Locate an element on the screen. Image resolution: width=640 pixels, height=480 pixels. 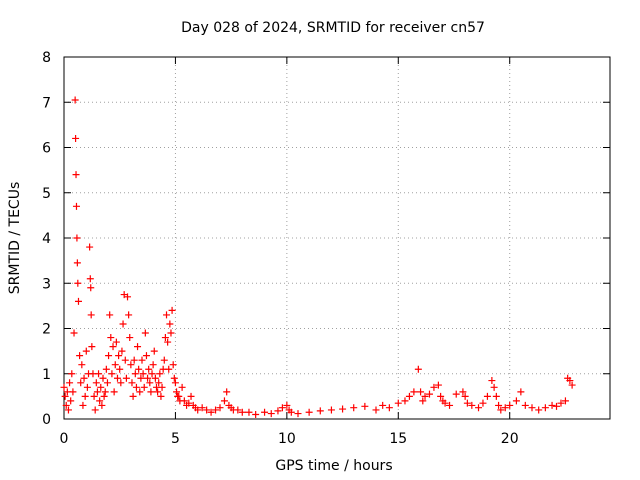
x-tick-label: 15 is located at coordinates (398, 439).